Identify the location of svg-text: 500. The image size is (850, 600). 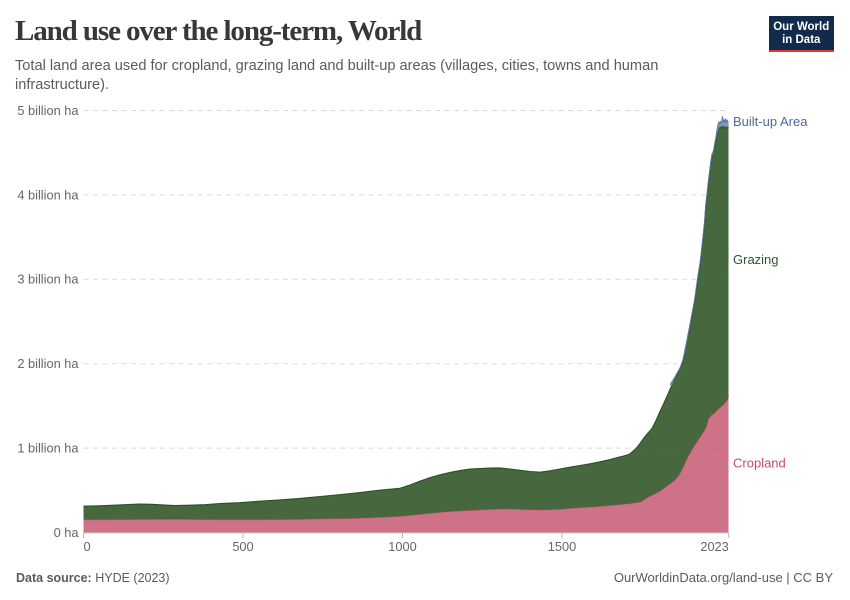
(242, 546).